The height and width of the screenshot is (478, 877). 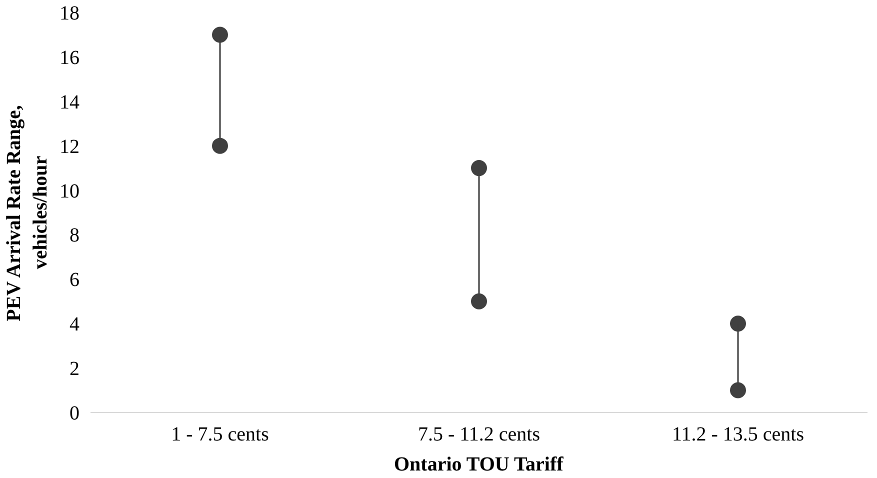 I want to click on x-axis-title: Ontario TOU Tariff, so click(x=479, y=465).